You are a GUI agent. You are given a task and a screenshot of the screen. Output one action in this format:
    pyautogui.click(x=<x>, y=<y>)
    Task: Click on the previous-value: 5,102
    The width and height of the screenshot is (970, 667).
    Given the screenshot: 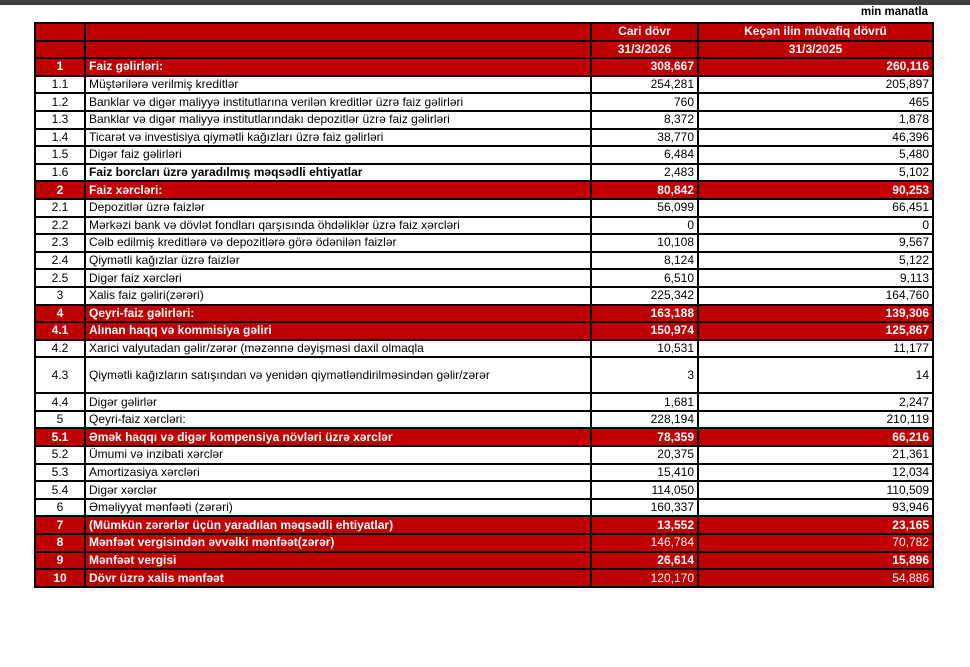 What is the action you would take?
    pyautogui.click(x=815, y=172)
    